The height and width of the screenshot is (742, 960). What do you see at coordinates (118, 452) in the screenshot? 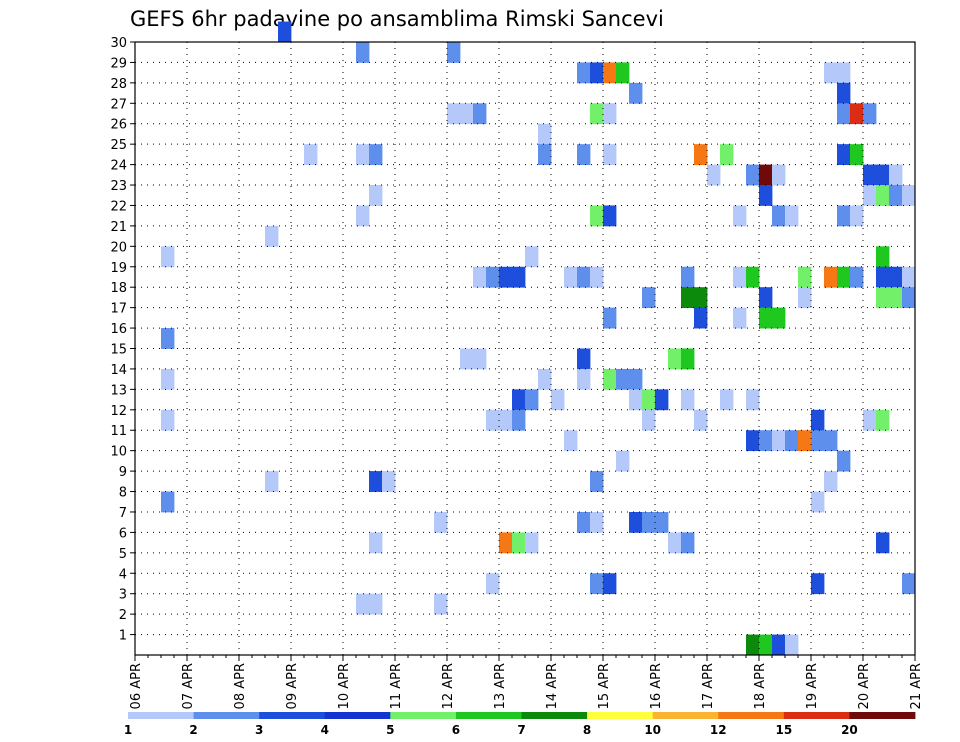
I see `y-tick-label: 10` at bounding box center [118, 452].